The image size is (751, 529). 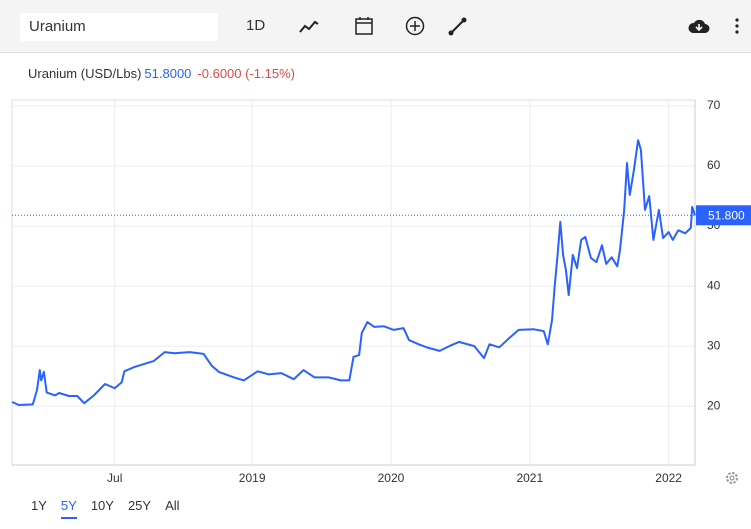 What do you see at coordinates (459, 27) in the screenshot?
I see `draw-icon` at bounding box center [459, 27].